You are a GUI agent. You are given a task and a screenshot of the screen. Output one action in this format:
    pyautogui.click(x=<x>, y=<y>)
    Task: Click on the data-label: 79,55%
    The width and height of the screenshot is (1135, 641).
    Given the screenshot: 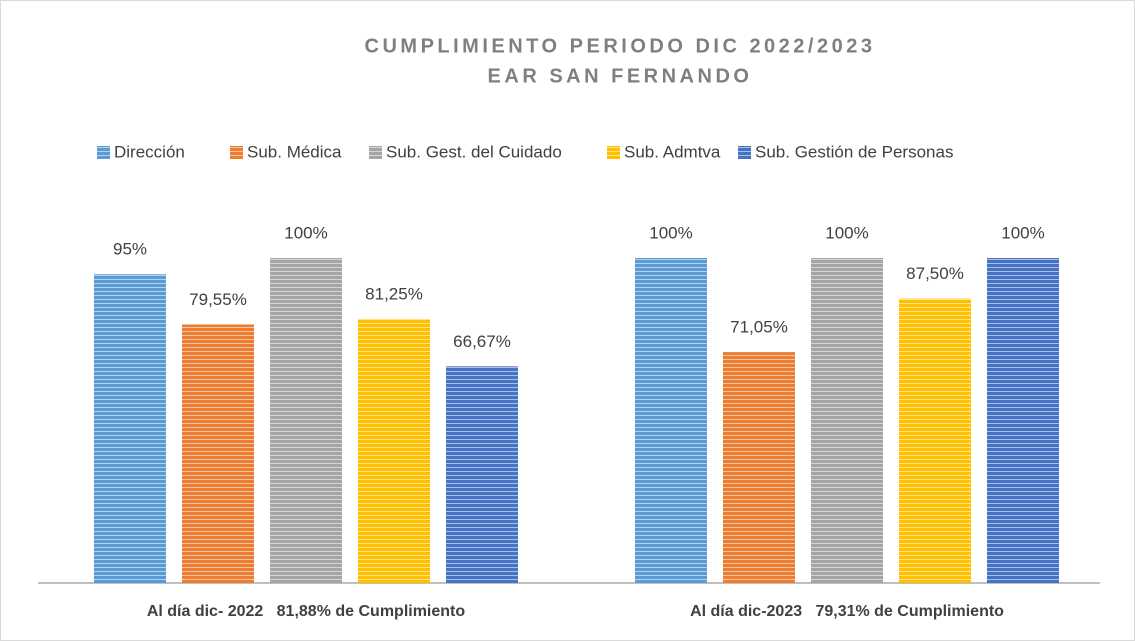 What is the action you would take?
    pyautogui.click(x=218, y=299)
    